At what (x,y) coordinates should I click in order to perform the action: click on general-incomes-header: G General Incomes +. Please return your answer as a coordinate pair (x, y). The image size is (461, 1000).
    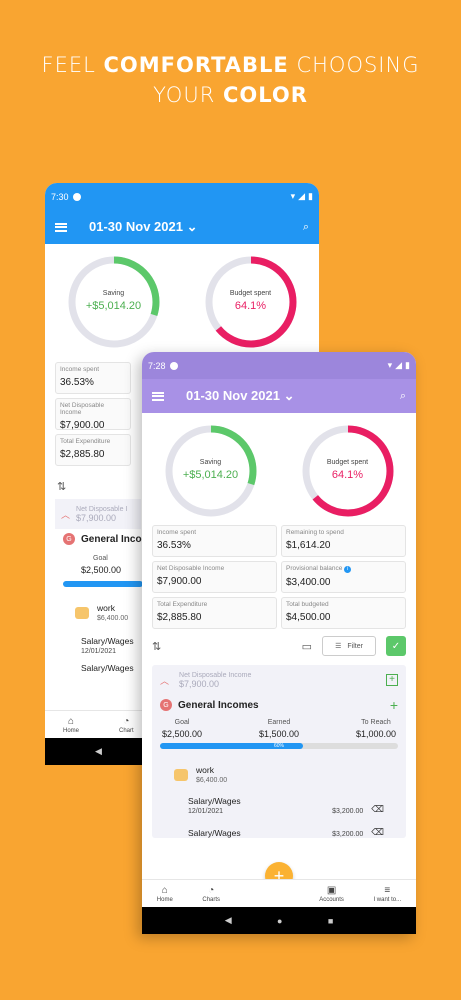
    Looking at the image, I should click on (279, 705).